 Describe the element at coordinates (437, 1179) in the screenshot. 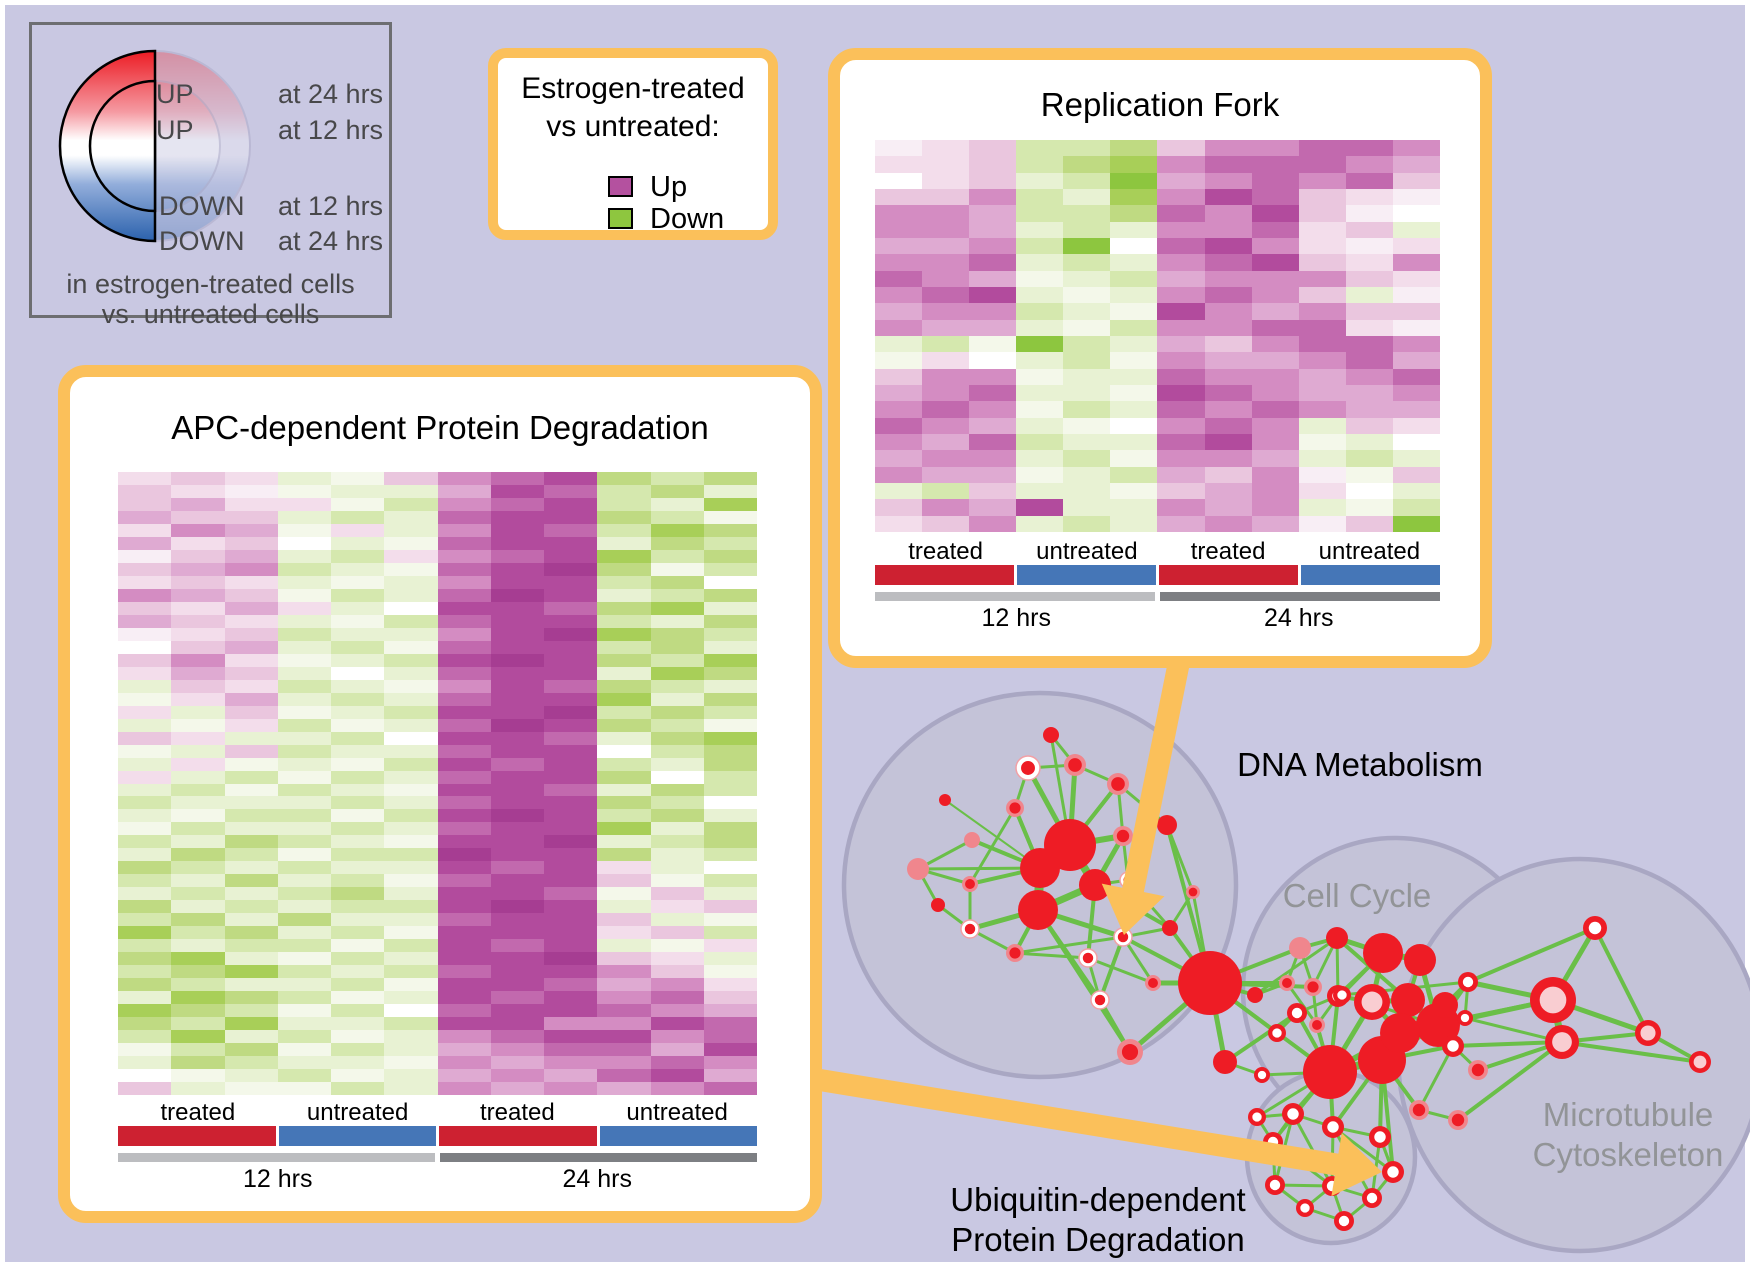

I see `time-labels: 12 hrs 24 hrs` at that location.